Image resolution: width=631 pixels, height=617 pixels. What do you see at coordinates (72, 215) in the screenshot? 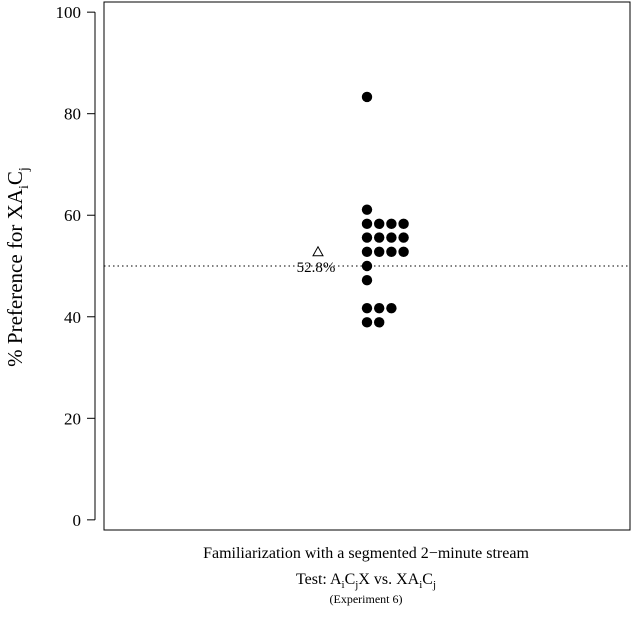
I see `y-tick-label: 60` at bounding box center [72, 215].